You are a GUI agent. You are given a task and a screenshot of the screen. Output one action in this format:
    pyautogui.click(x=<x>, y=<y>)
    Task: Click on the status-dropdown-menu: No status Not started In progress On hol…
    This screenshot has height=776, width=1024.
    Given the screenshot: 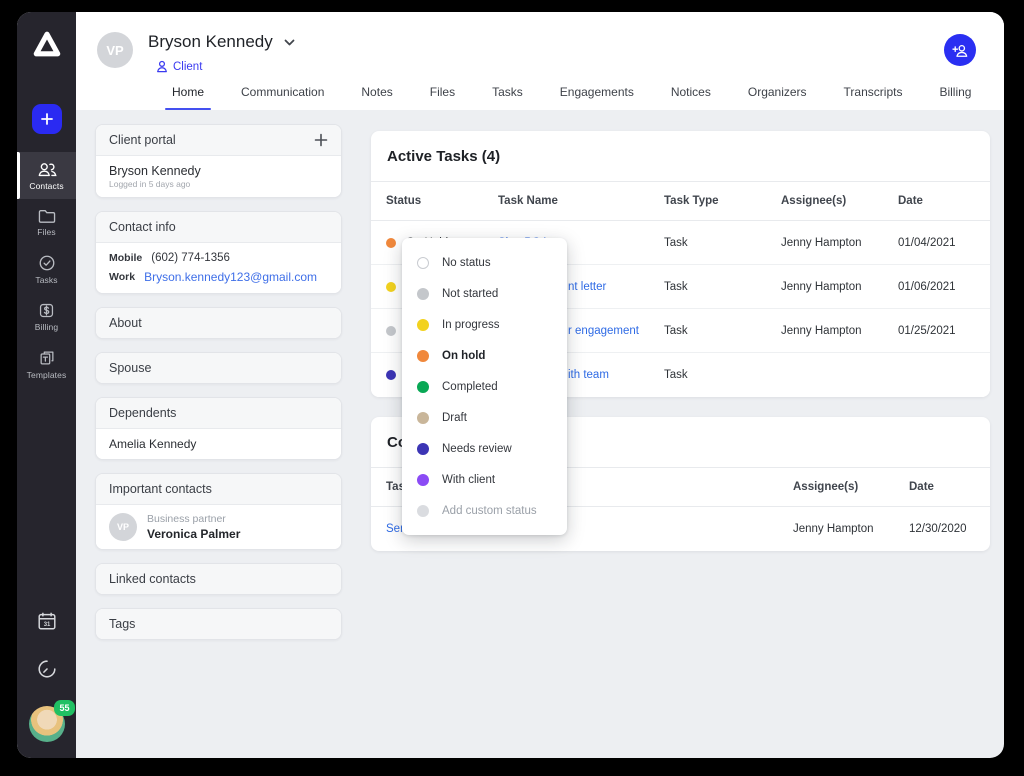 What is the action you would take?
    pyautogui.click(x=484, y=386)
    